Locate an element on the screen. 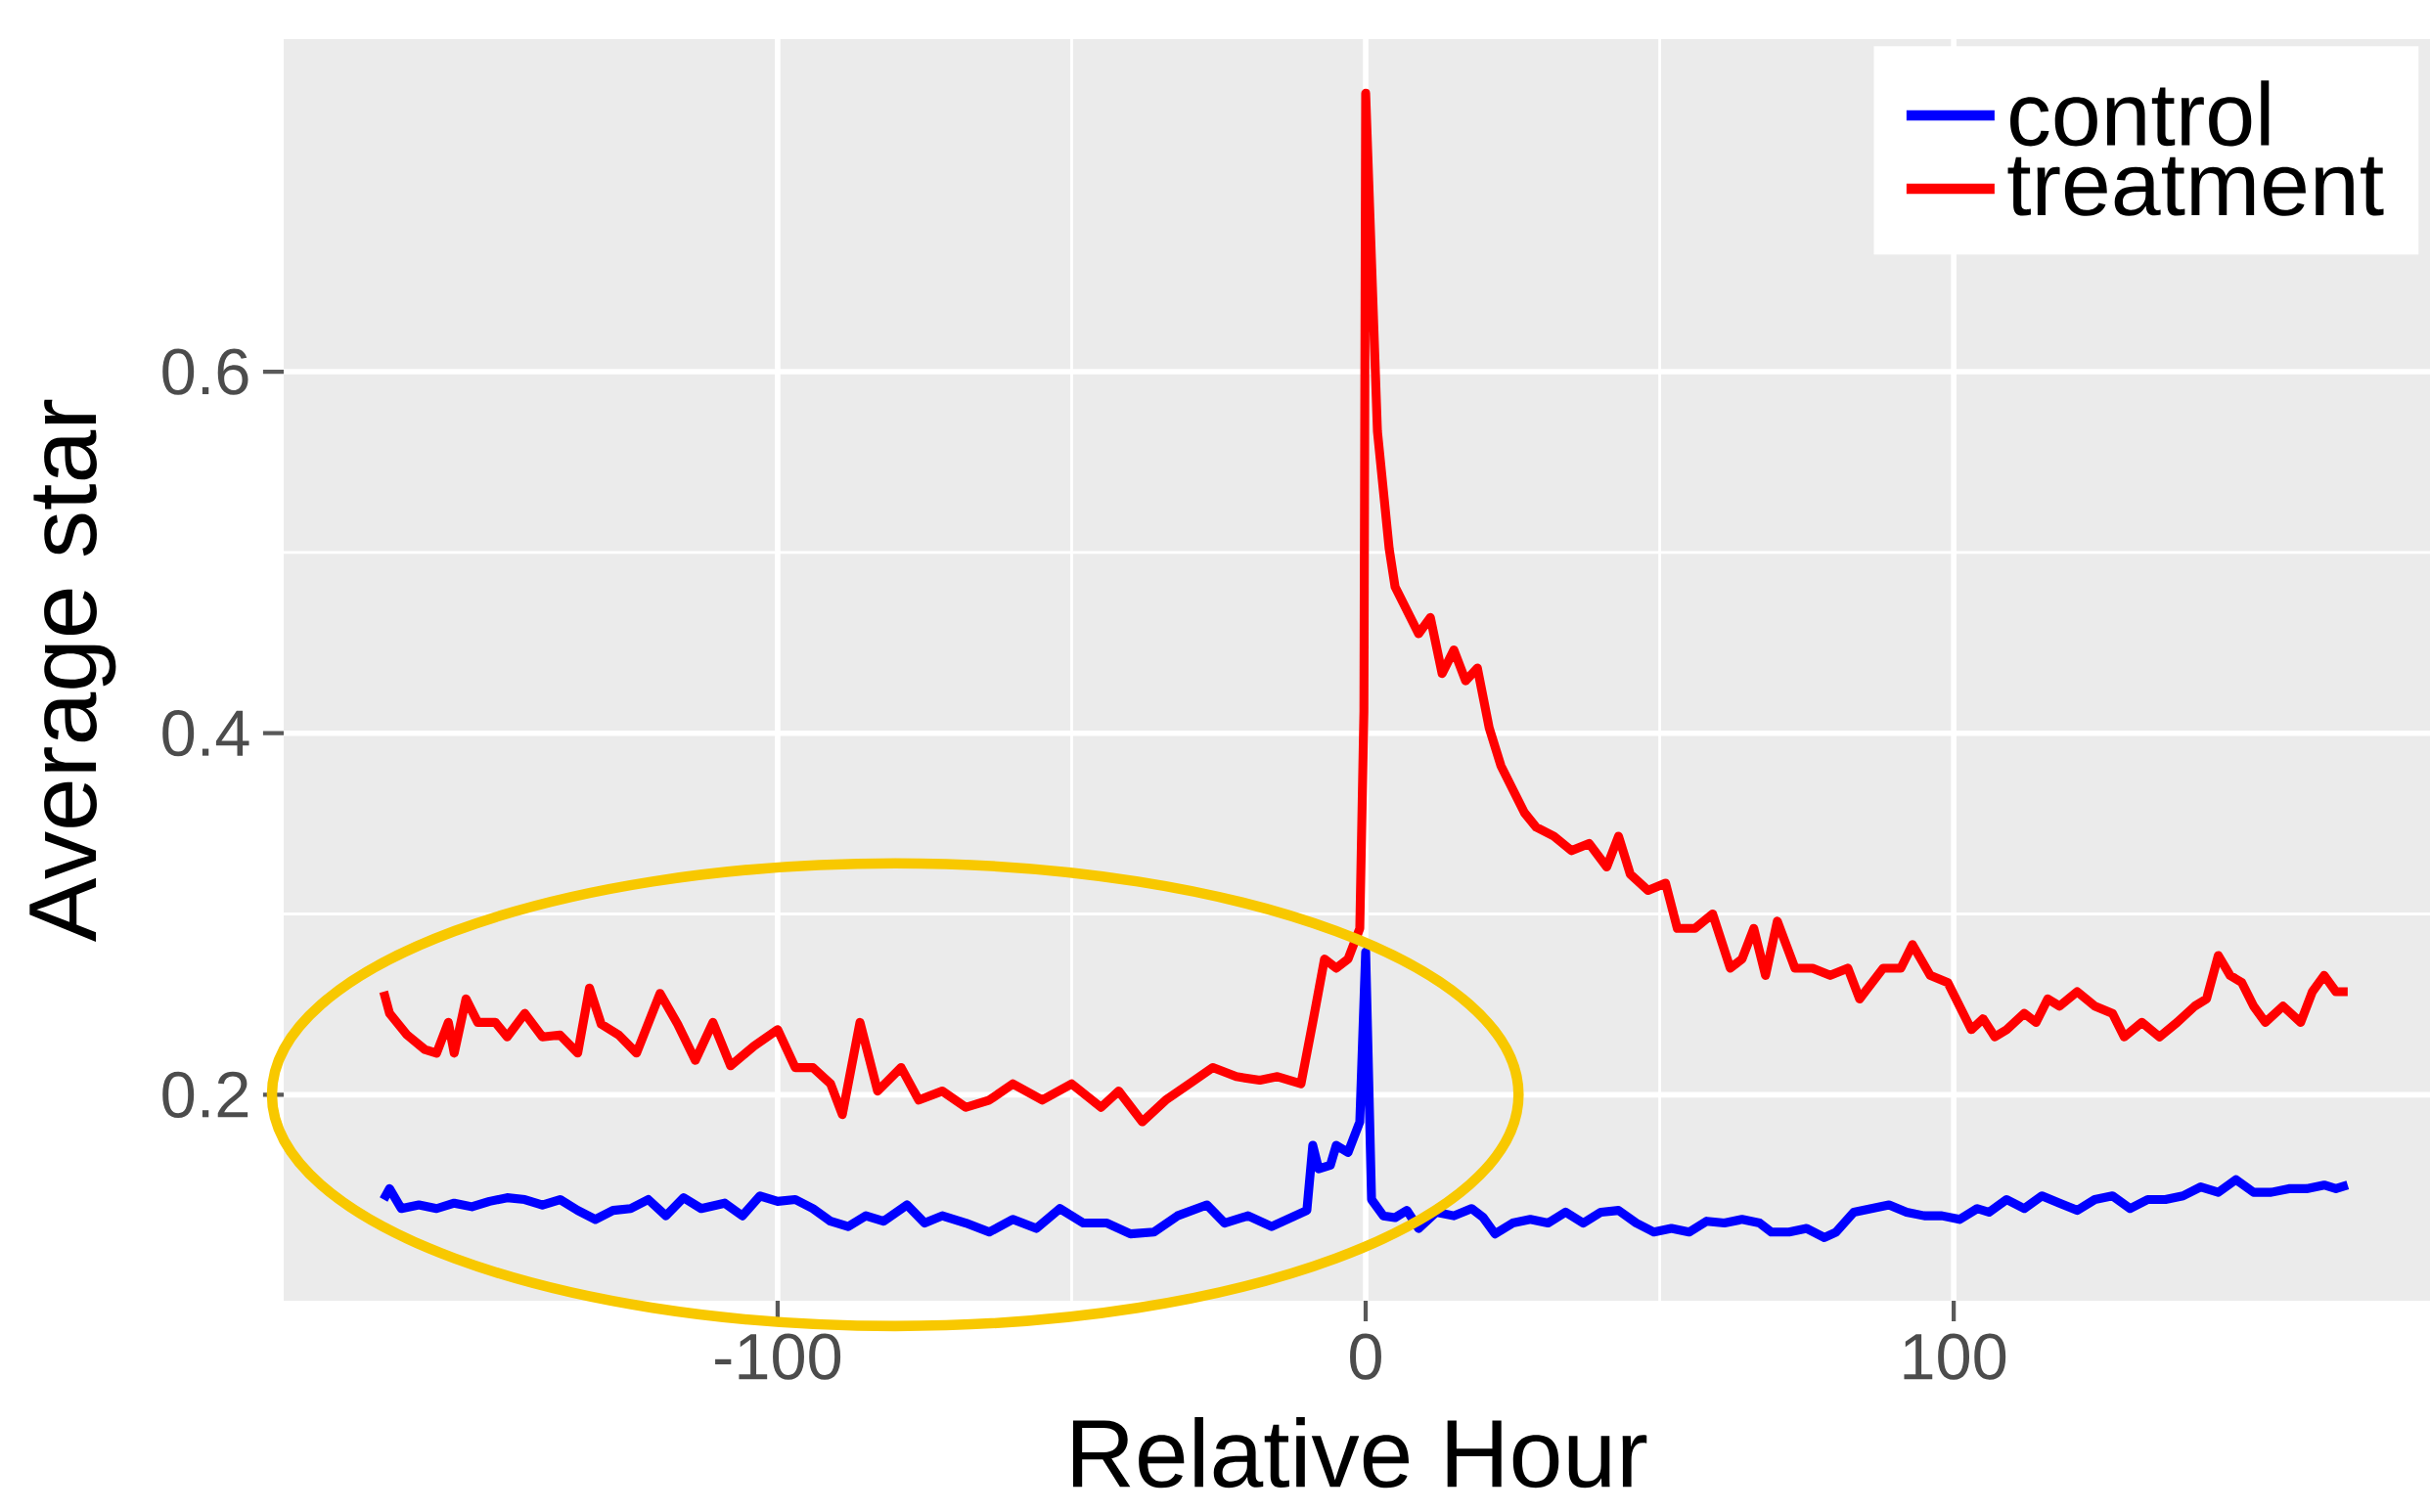 The image size is (2430, 1512). x-tick-label: 0 is located at coordinates (1365, 1357).